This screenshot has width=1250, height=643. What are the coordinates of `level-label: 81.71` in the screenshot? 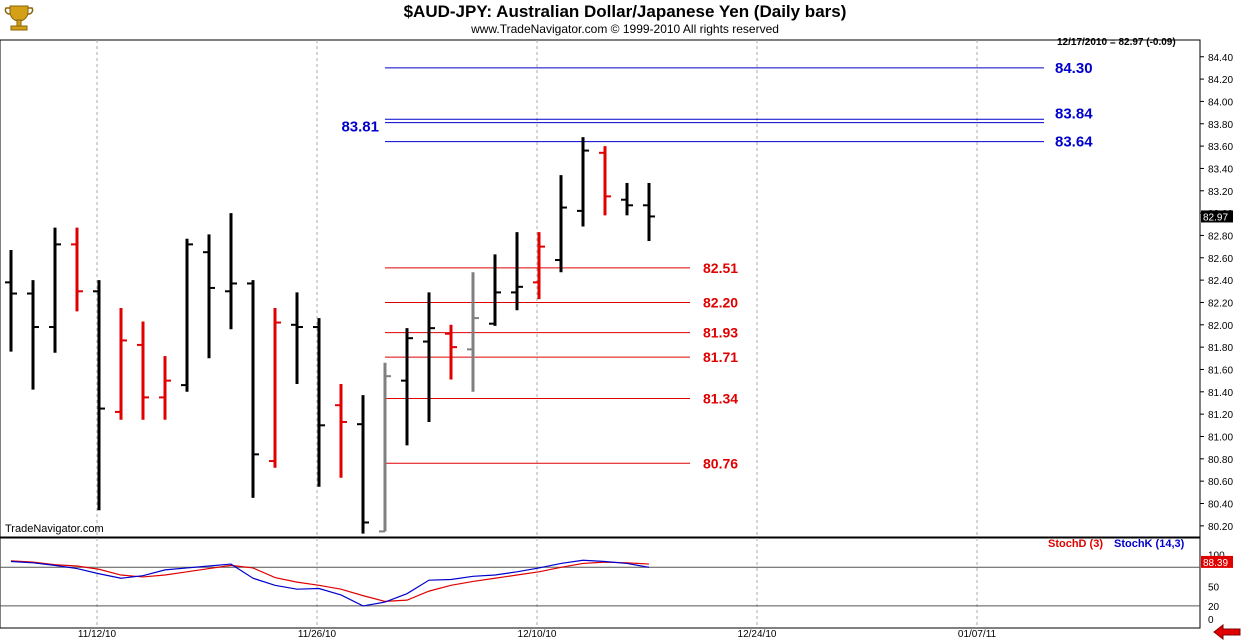 It's located at (720, 357).